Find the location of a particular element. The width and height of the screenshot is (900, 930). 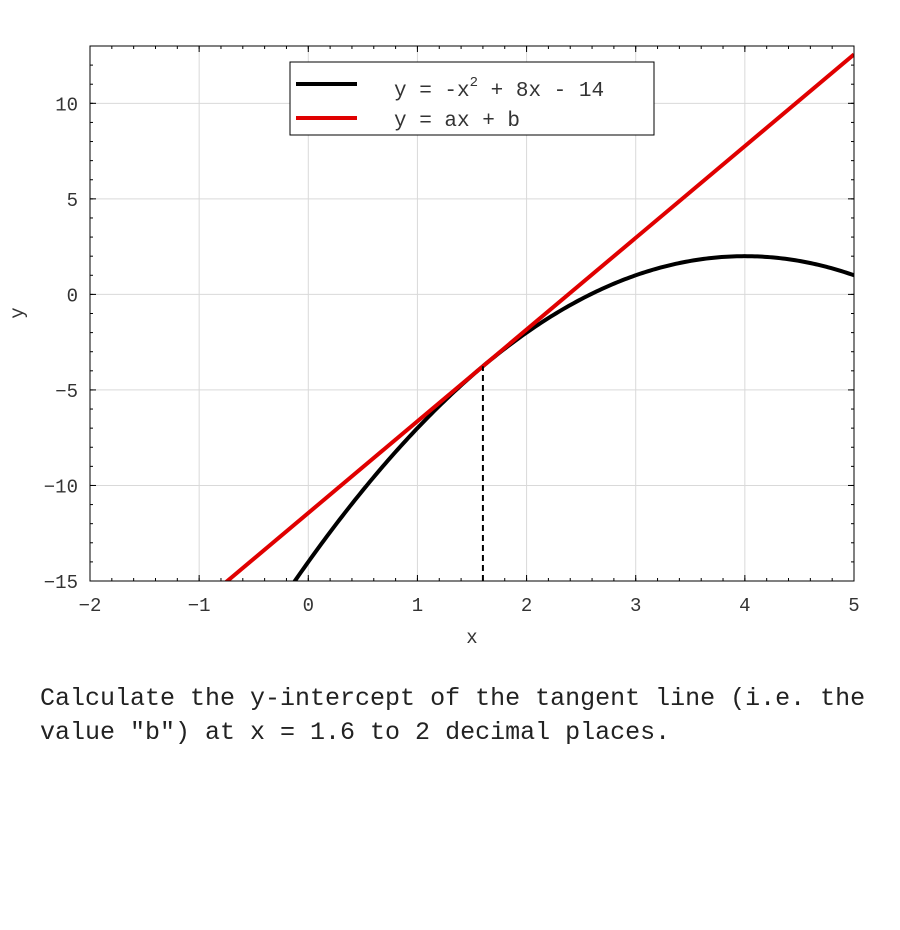

x-tick-label: 2 is located at coordinates (526, 606).